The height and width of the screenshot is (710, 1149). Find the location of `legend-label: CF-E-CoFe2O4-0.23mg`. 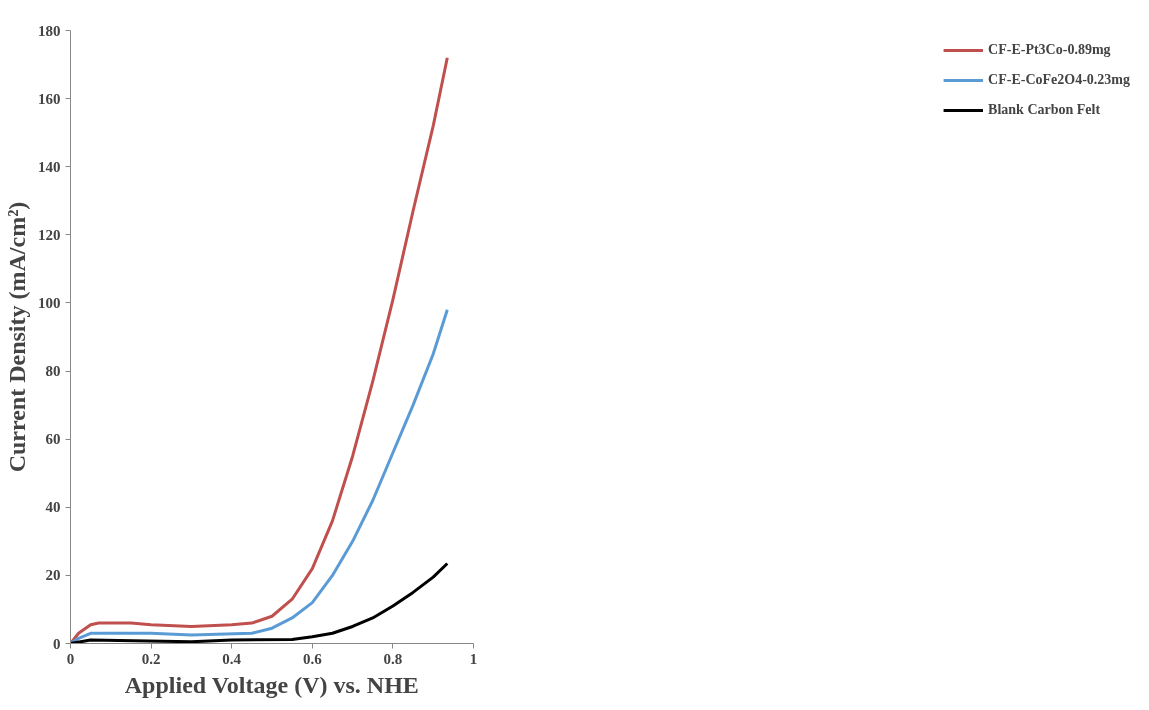

legend-label: CF-E-CoFe2O4-0.23mg is located at coordinates (1059, 80).